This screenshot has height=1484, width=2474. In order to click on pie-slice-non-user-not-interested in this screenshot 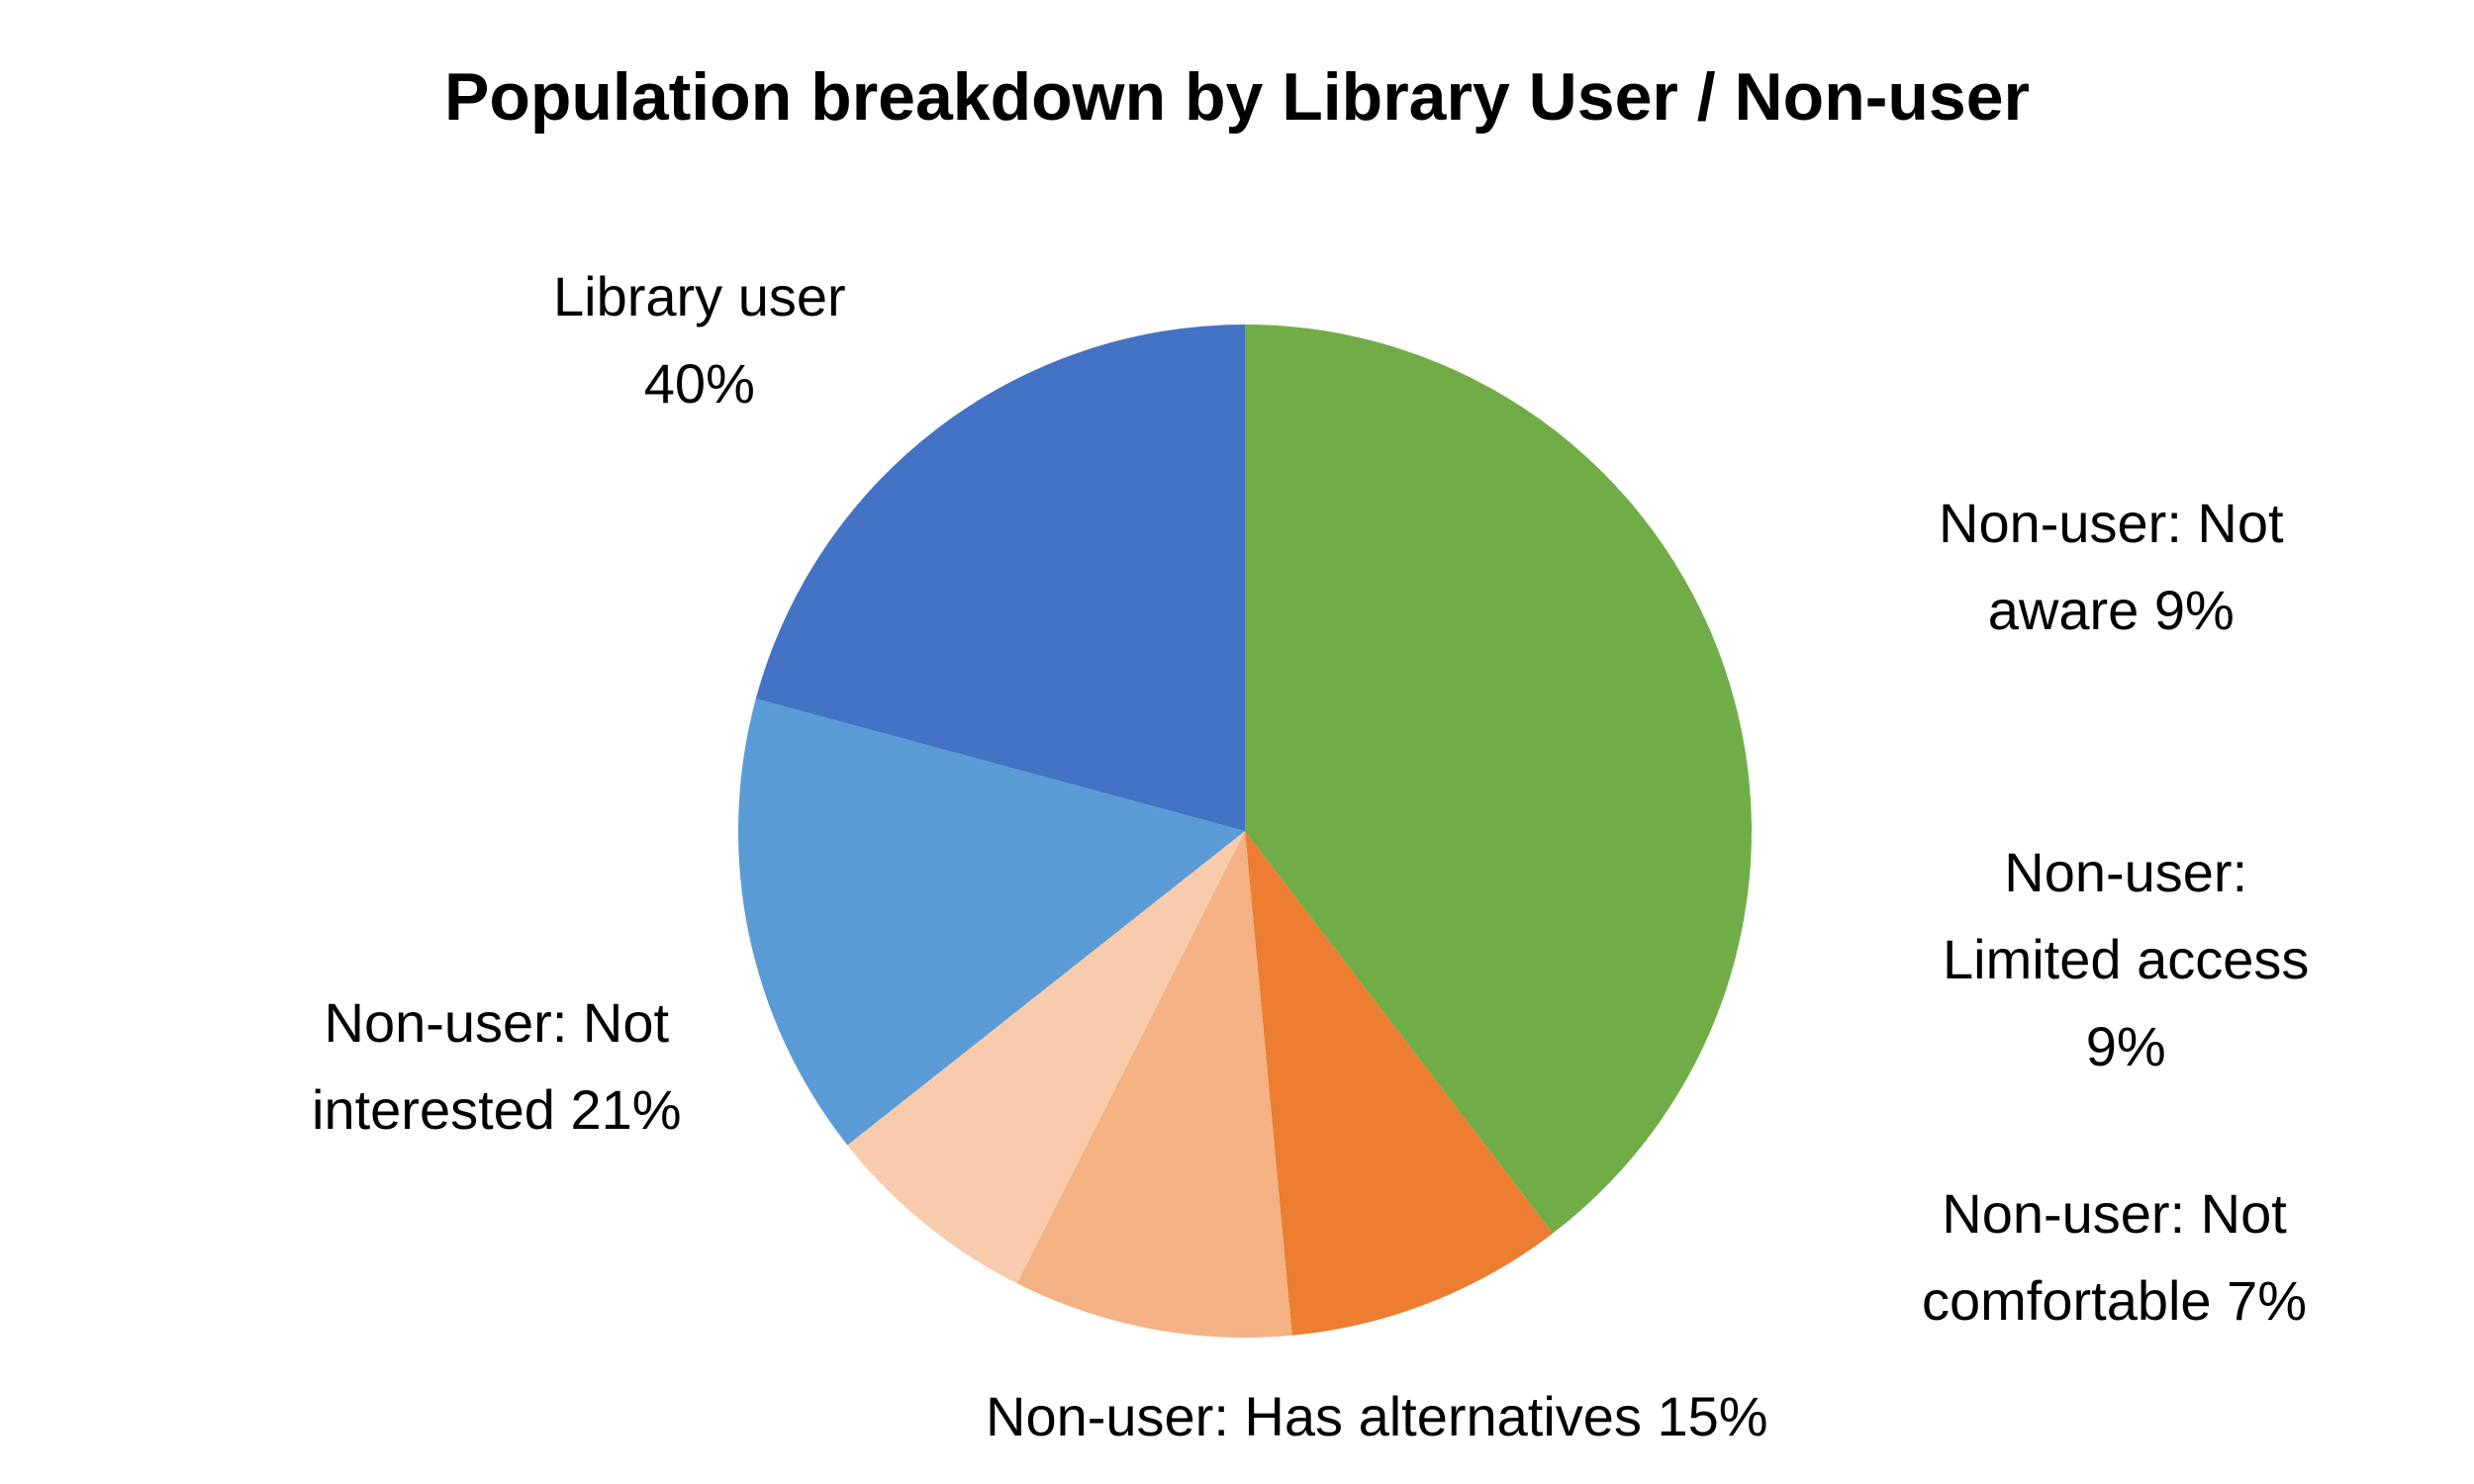, I will do `click(1000, 578)`.